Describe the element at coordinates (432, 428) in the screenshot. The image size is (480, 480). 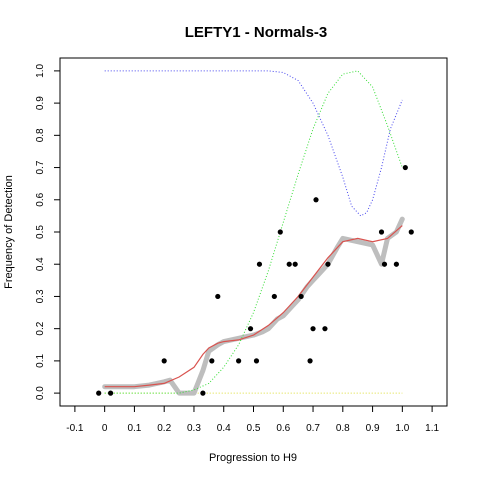
I see `x-tick-label: 1.1` at that location.